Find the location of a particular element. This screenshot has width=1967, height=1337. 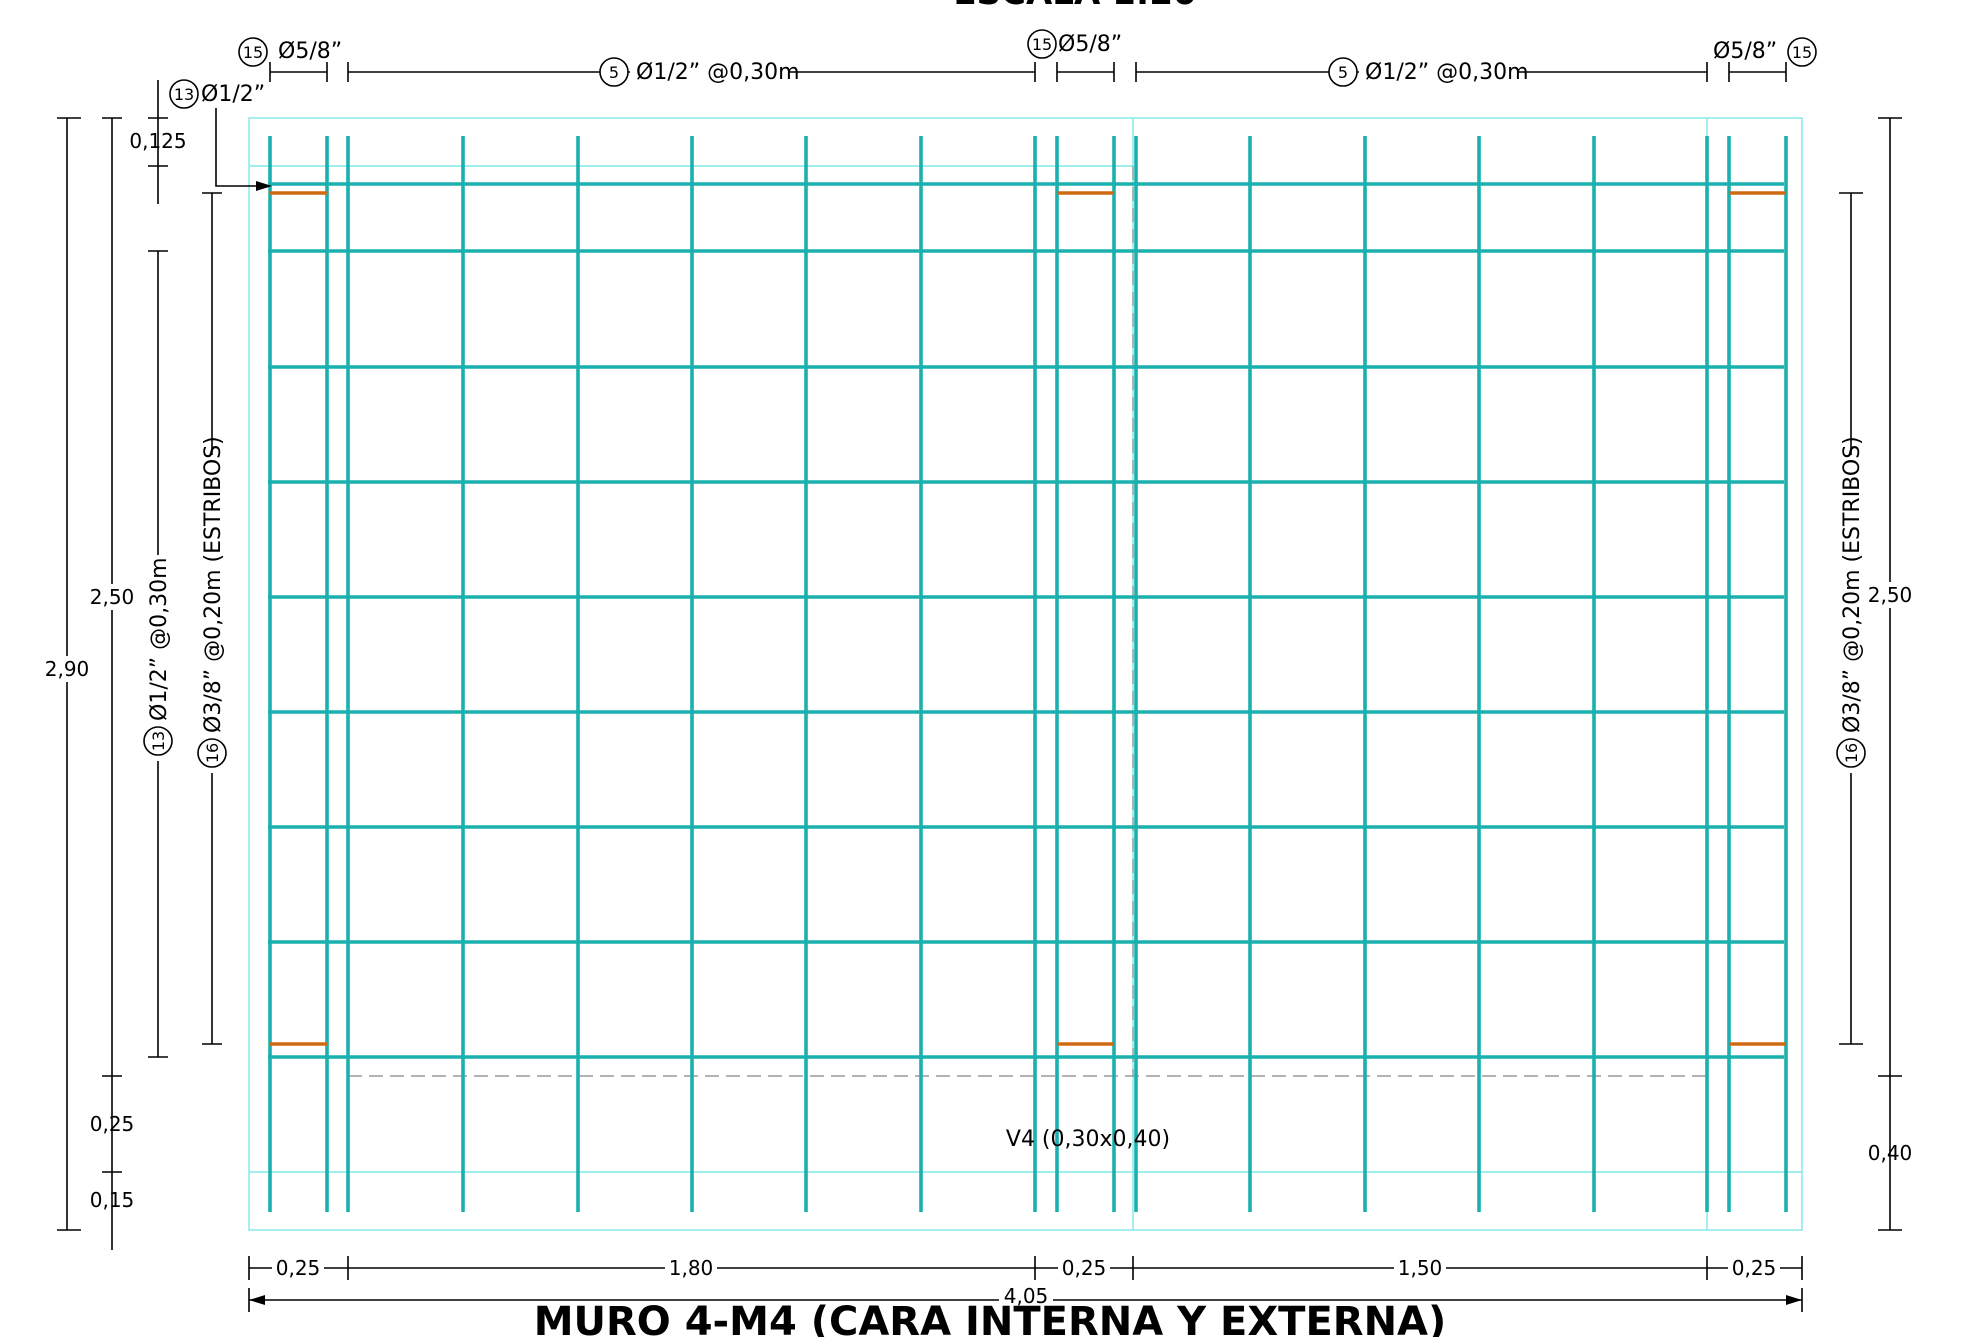

bottom-dim-3: 0,25 is located at coordinates (1084, 1268).